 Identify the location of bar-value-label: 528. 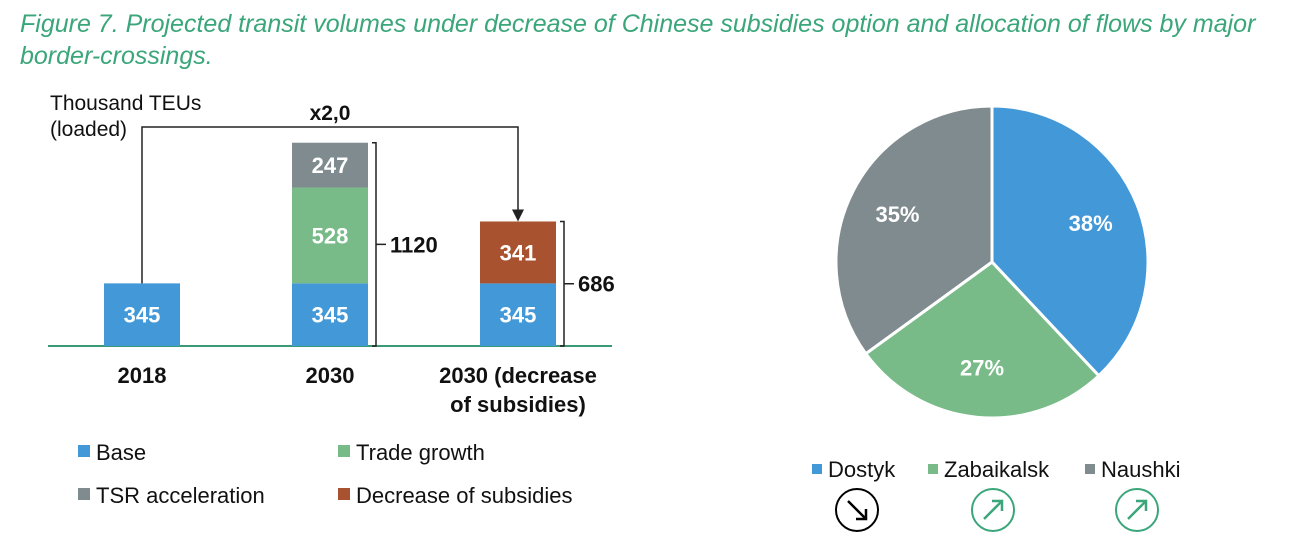
(330, 235).